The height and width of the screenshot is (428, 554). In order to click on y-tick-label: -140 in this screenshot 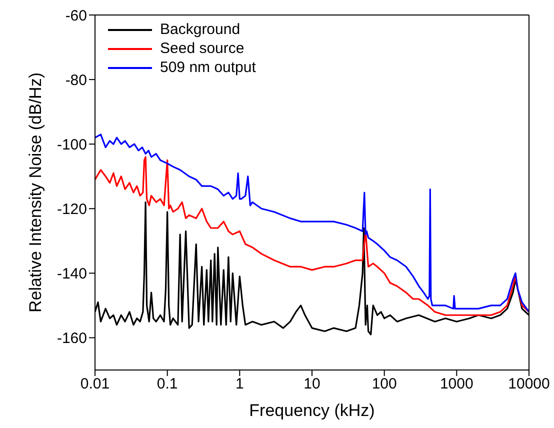, I will do `click(71, 274)`.